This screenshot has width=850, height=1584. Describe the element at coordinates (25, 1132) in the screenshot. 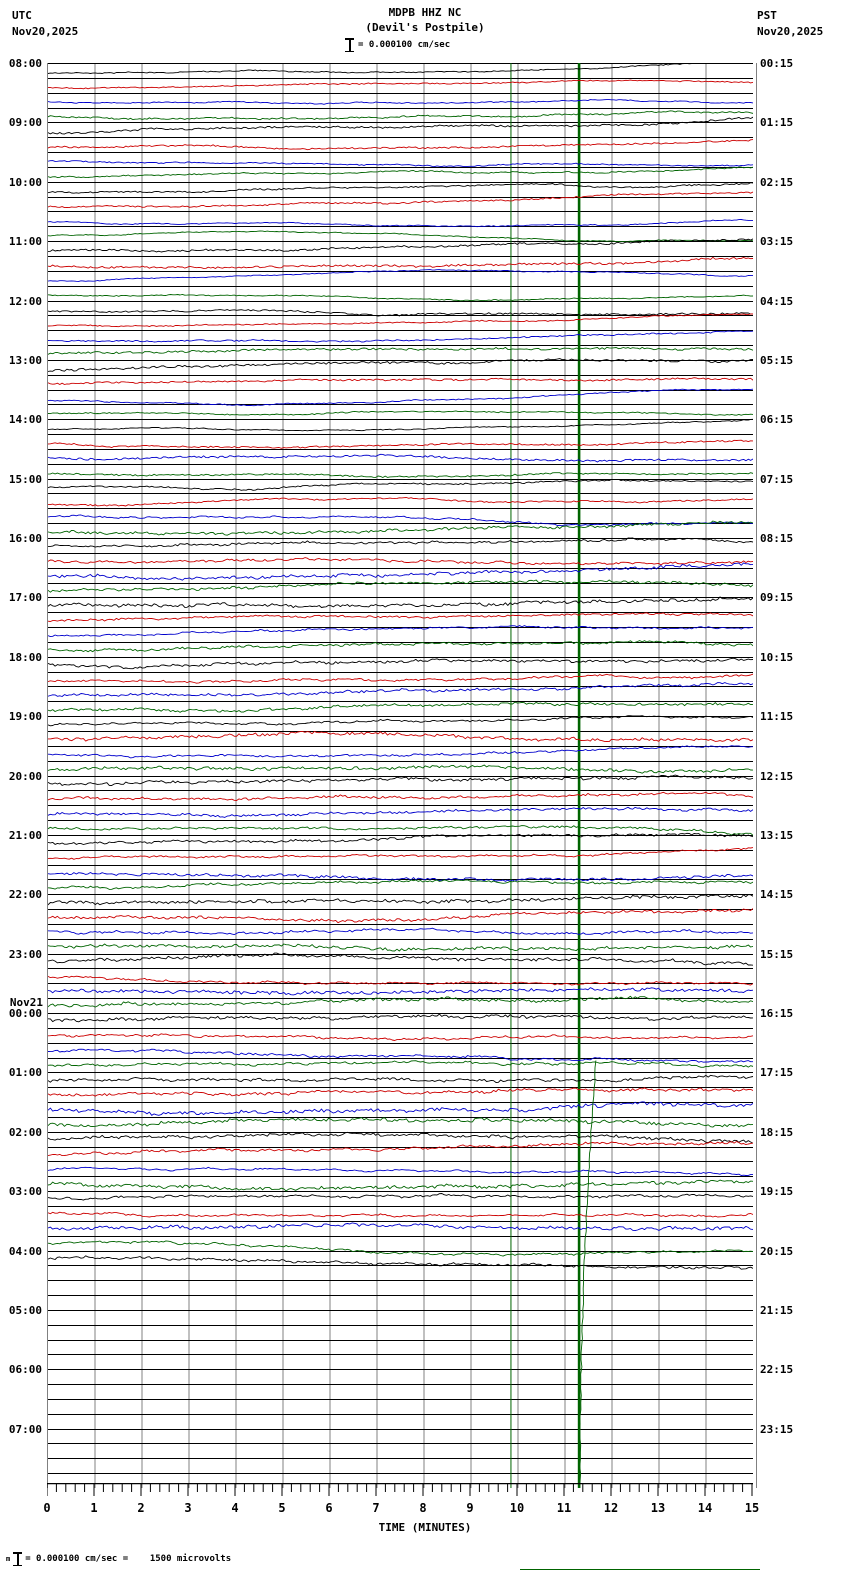

I see `y-axis-label-utc-0200: 02:00` at that location.